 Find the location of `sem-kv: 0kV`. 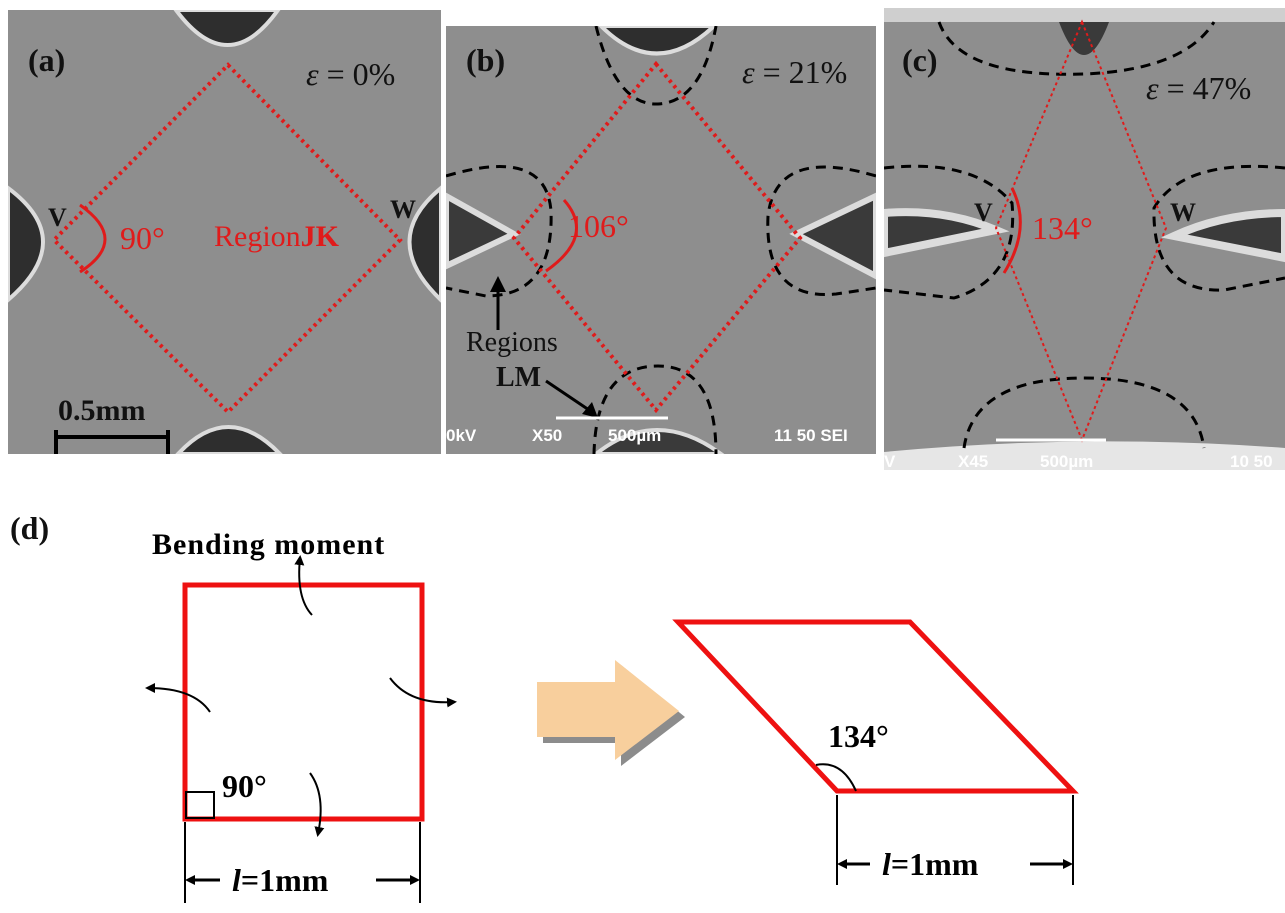

sem-kv: 0kV is located at coordinates (461, 435).